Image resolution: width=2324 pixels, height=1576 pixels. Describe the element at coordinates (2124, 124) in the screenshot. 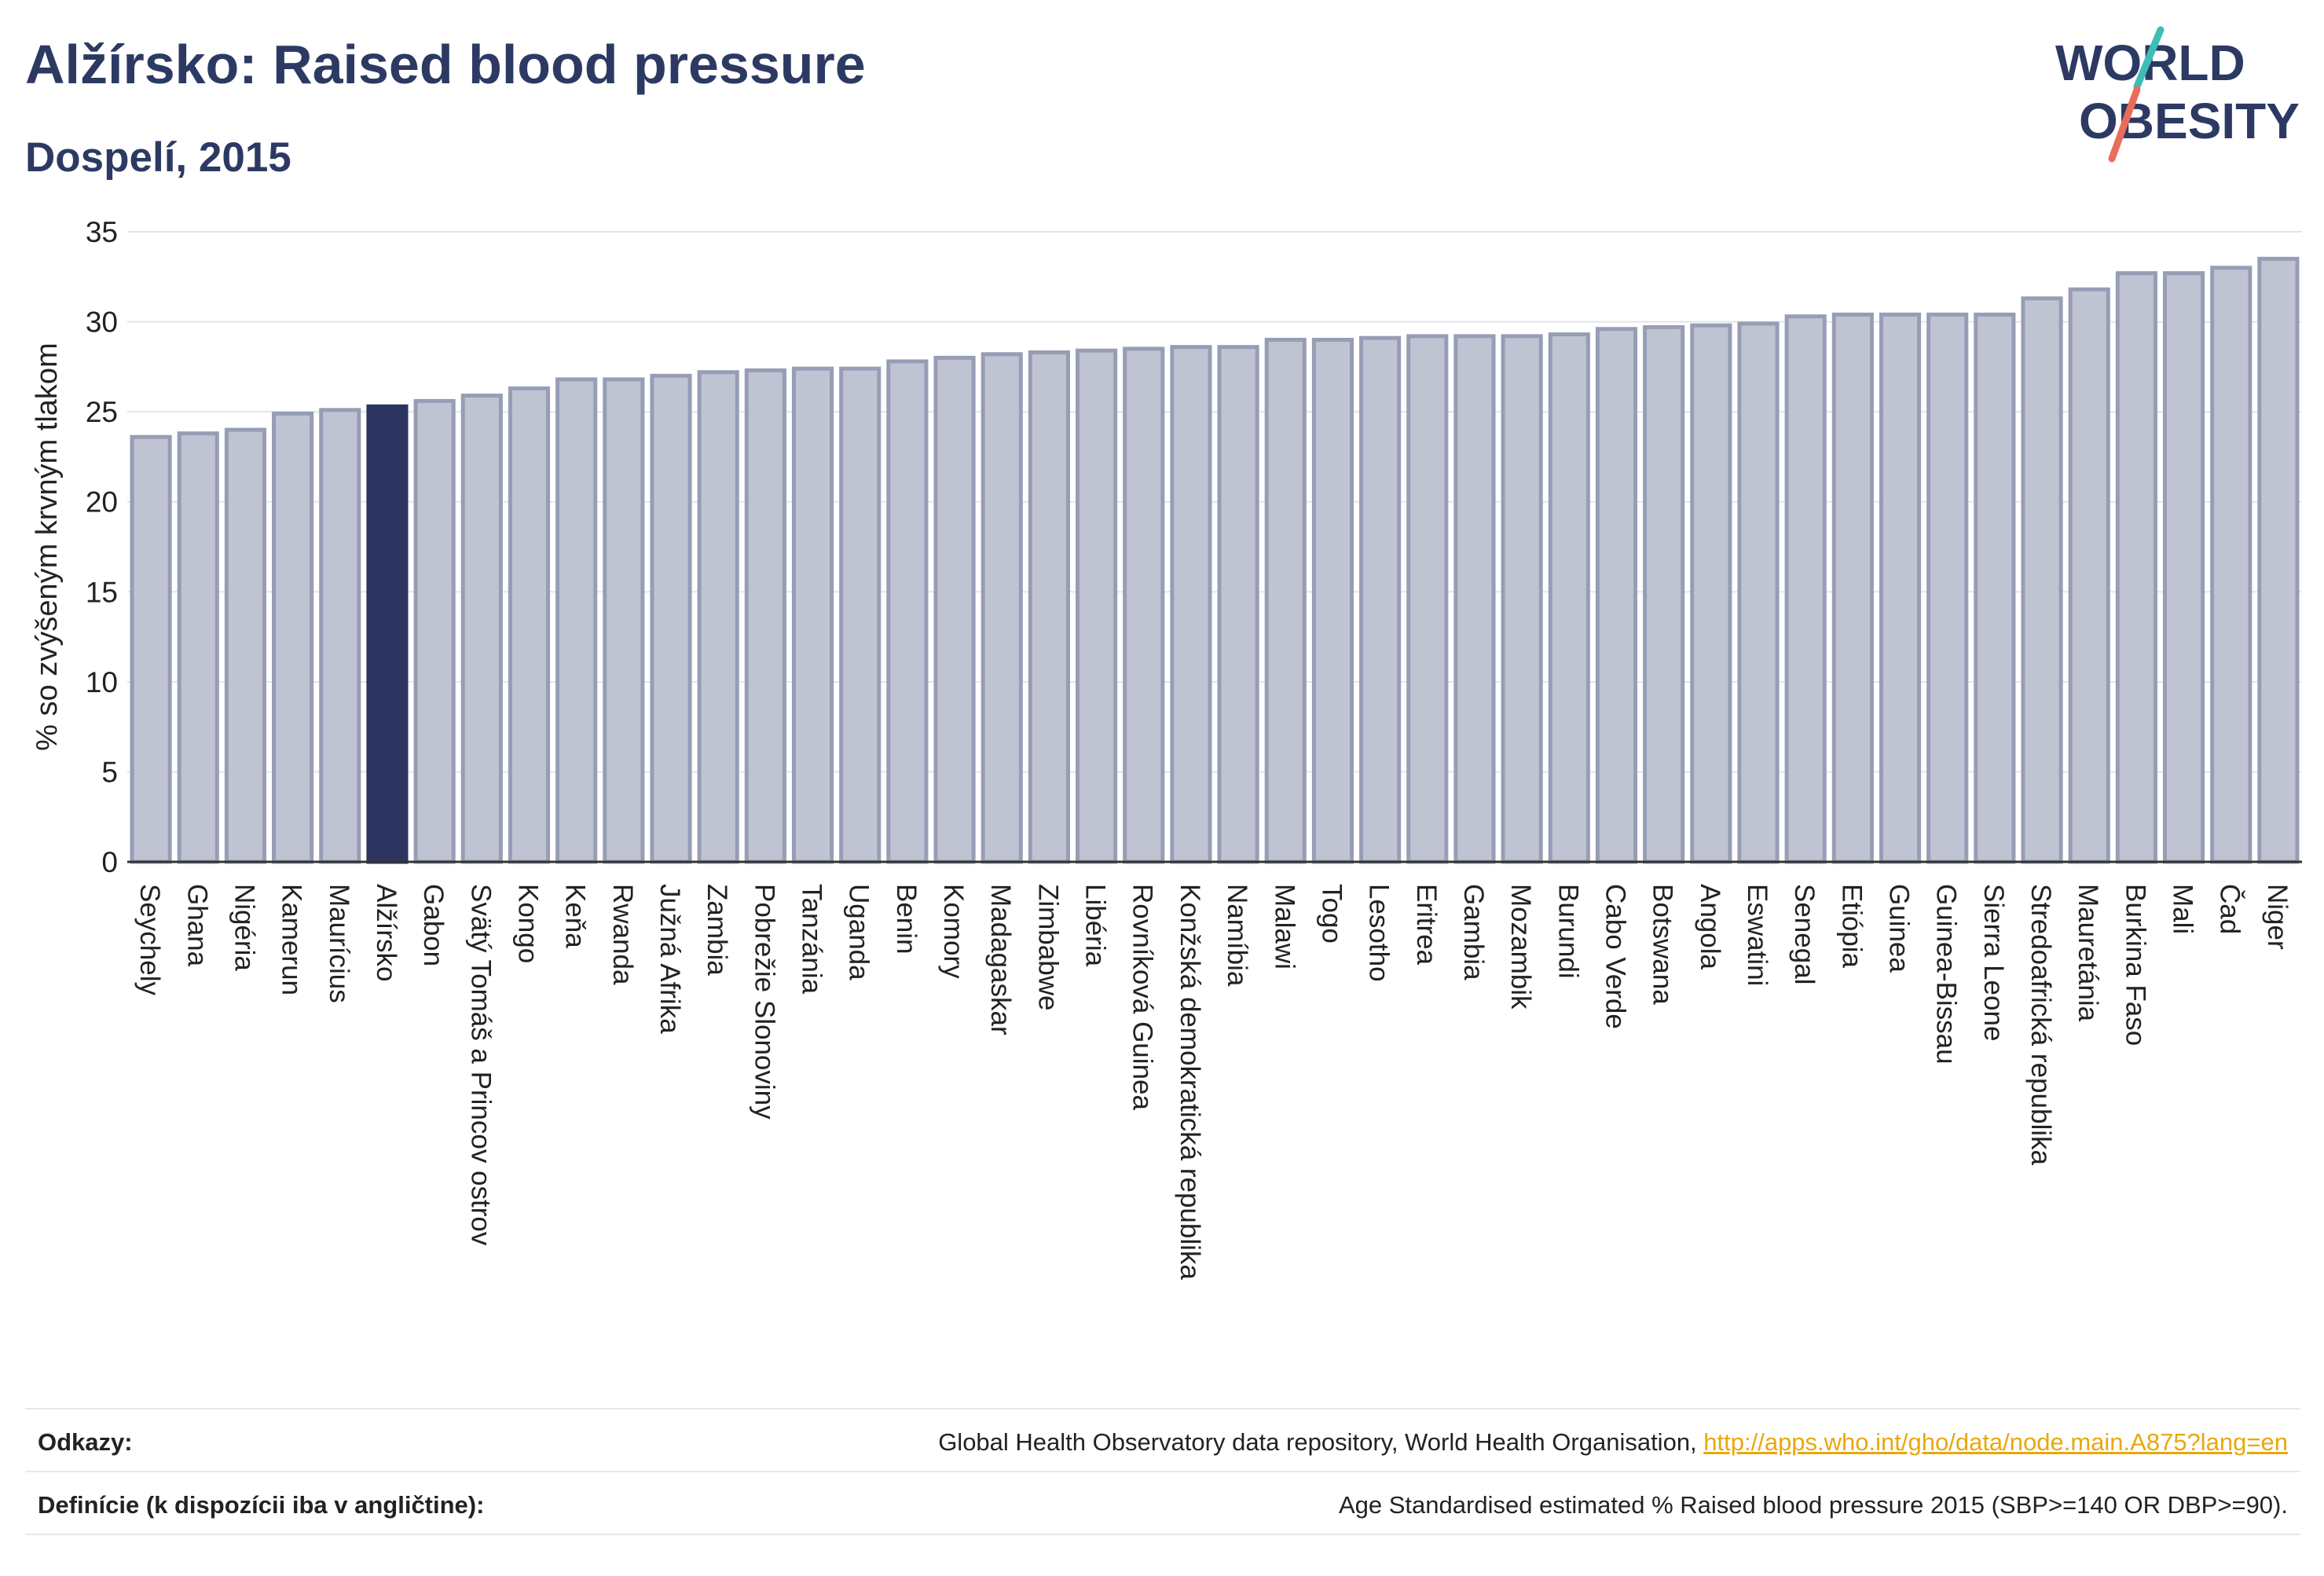

I see `logo-slash-coral` at that location.